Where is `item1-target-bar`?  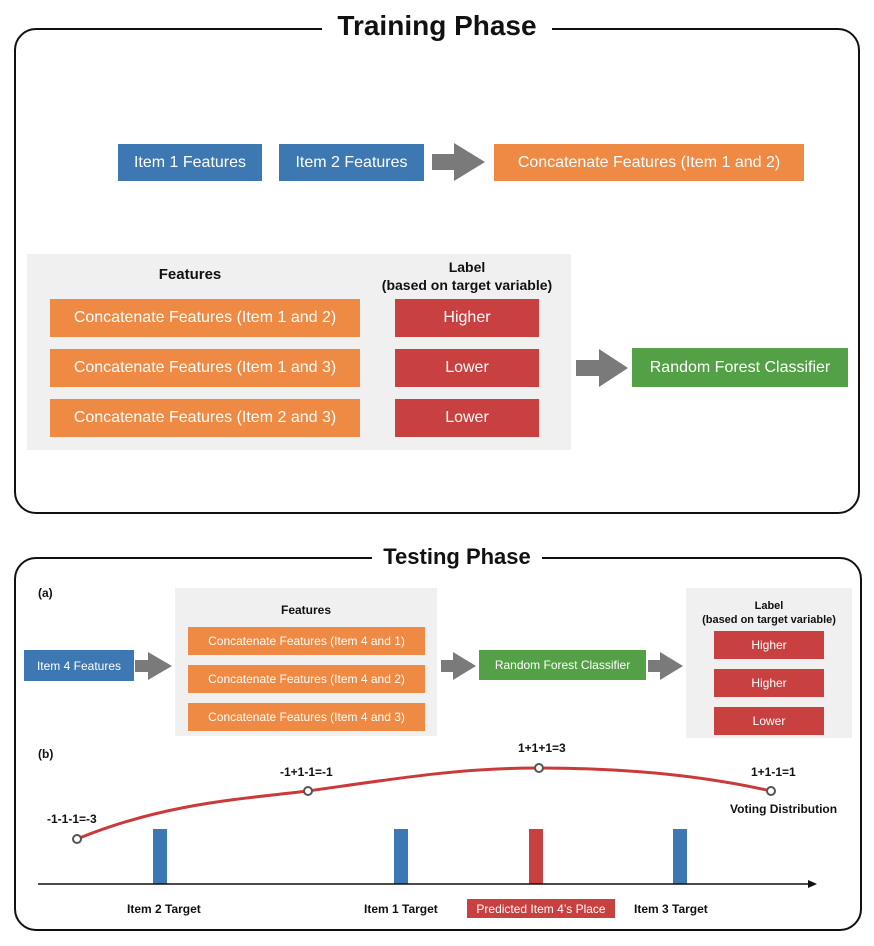 item1-target-bar is located at coordinates (401, 856).